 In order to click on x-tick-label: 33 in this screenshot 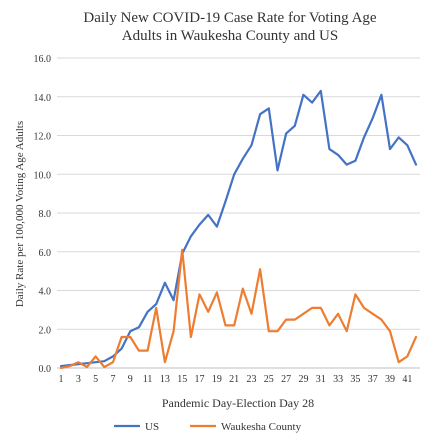, I will do `click(338, 379)`.